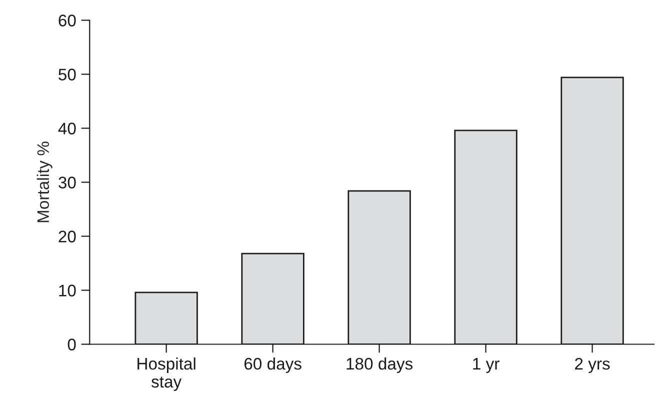 The image size is (664, 405). What do you see at coordinates (67, 236) in the screenshot?
I see `y-tick-label: 20` at bounding box center [67, 236].